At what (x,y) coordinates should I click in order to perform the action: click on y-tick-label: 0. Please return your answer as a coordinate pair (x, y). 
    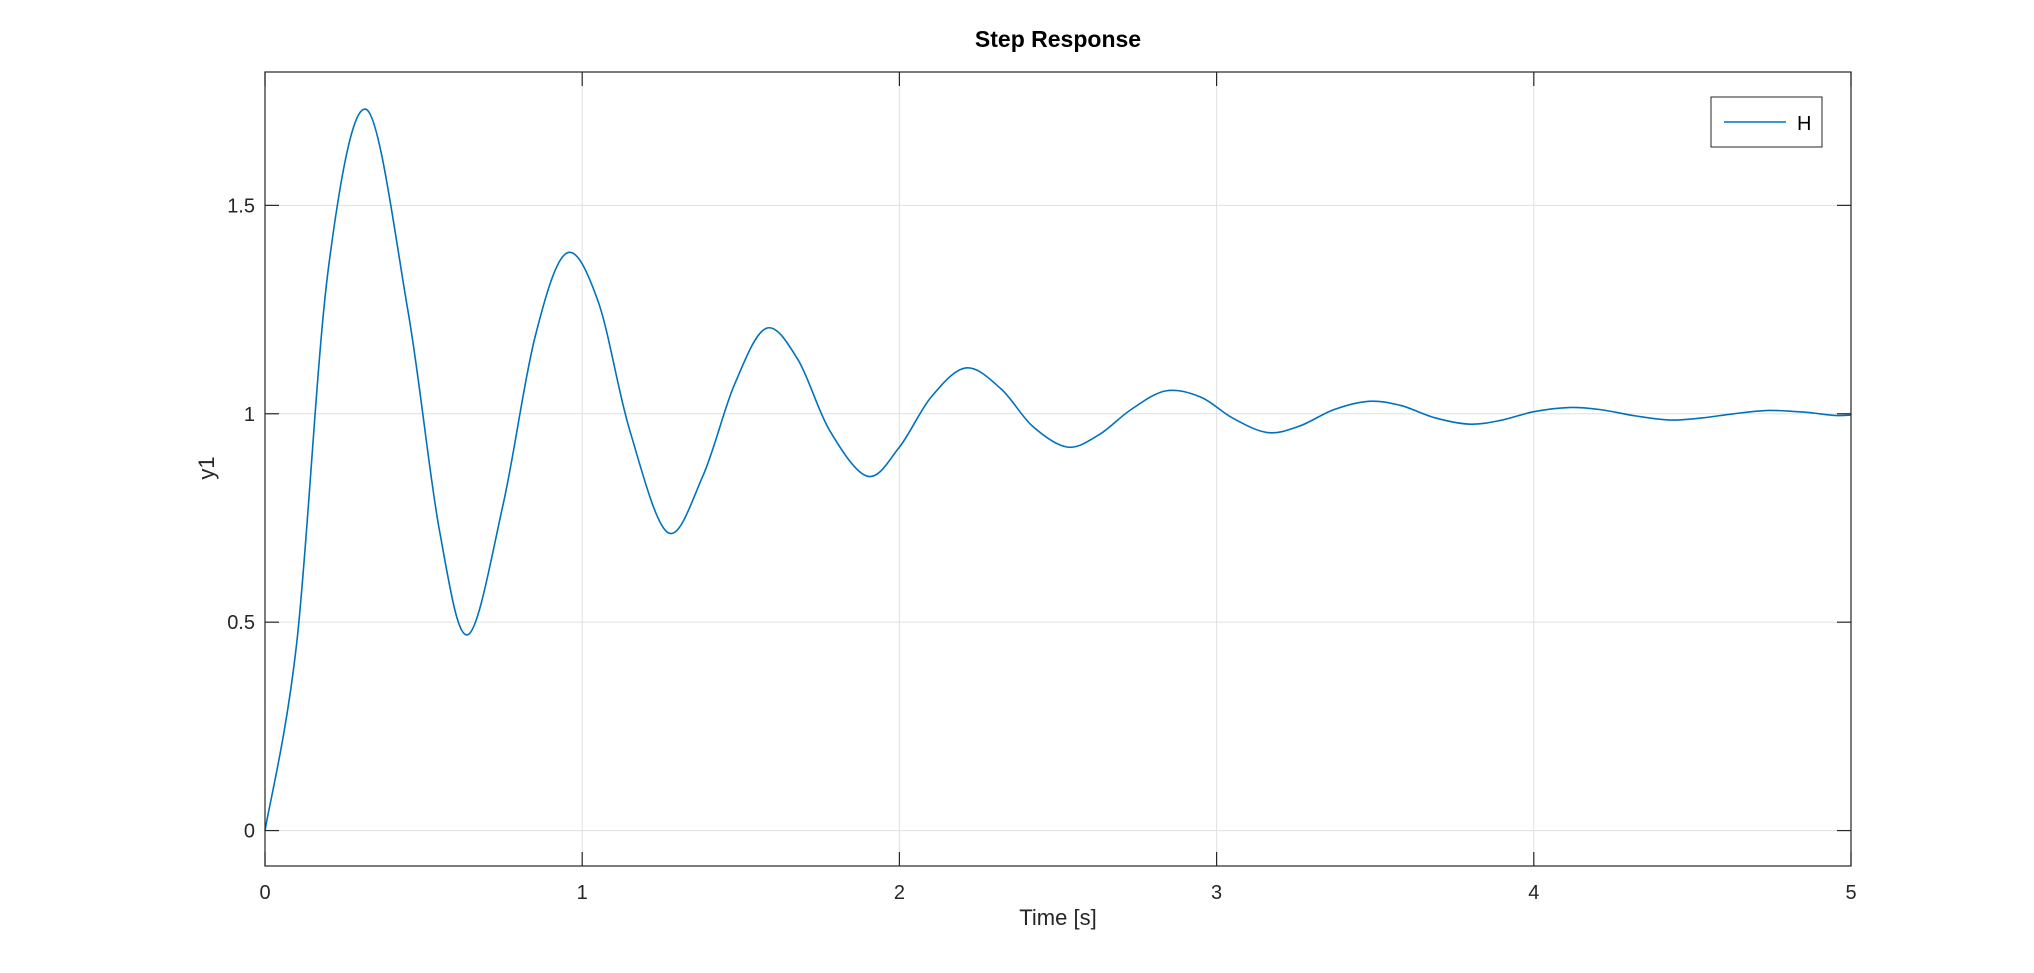
    Looking at the image, I should click on (249, 832).